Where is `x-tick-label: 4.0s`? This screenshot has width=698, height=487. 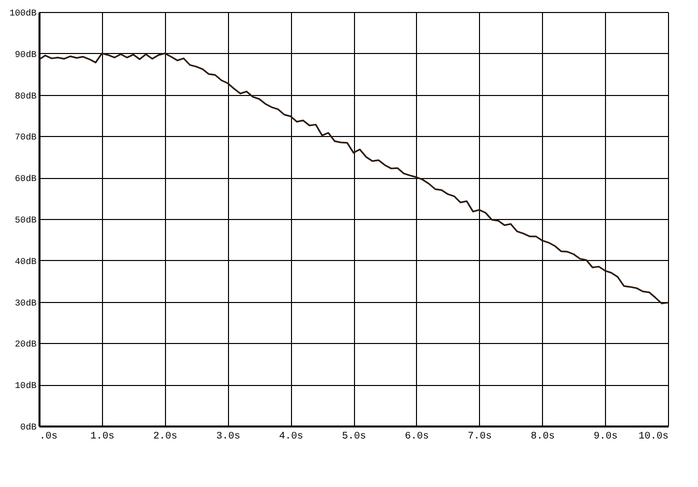
x-tick-label: 4.0s is located at coordinates (291, 437).